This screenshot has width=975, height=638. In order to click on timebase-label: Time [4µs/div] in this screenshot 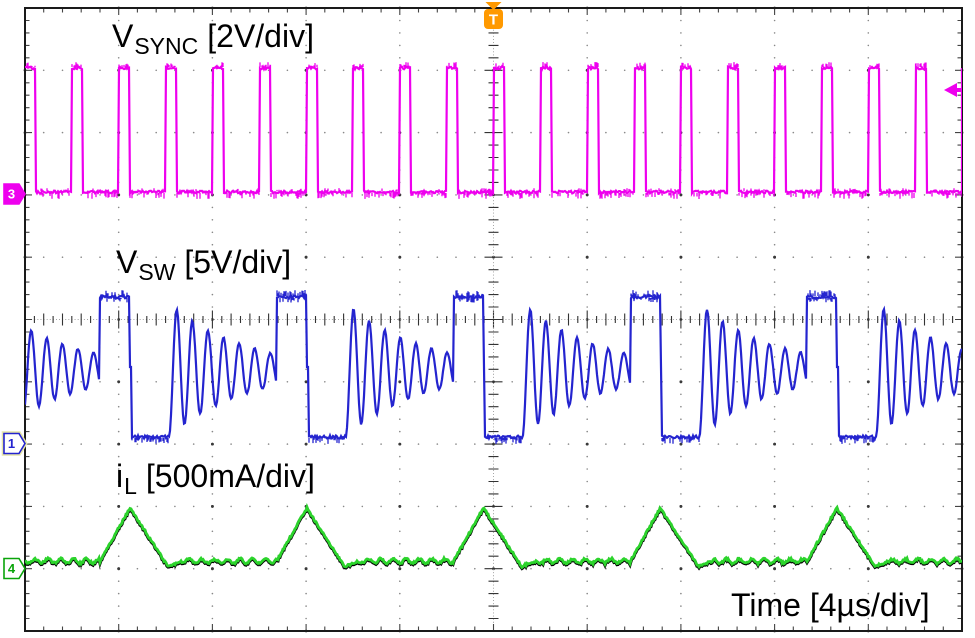, I will do `click(830, 605)`.